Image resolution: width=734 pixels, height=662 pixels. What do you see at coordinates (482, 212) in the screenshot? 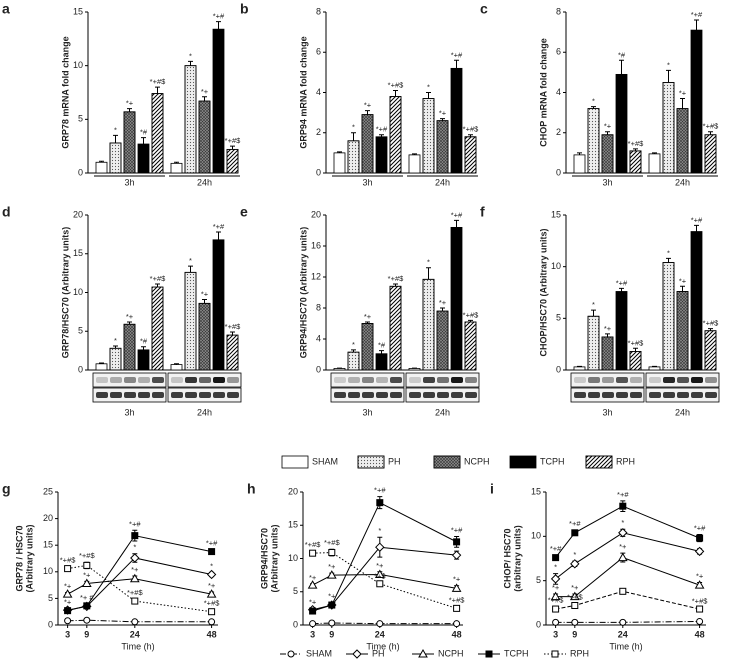
I see `panel-letter: f` at bounding box center [482, 212].